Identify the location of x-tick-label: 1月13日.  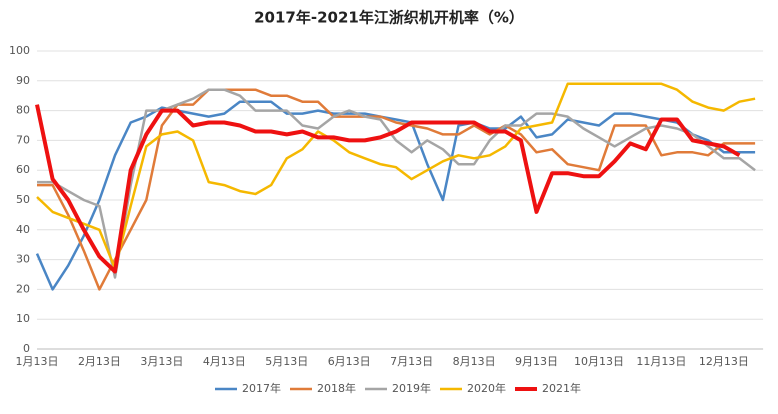
(37, 361).